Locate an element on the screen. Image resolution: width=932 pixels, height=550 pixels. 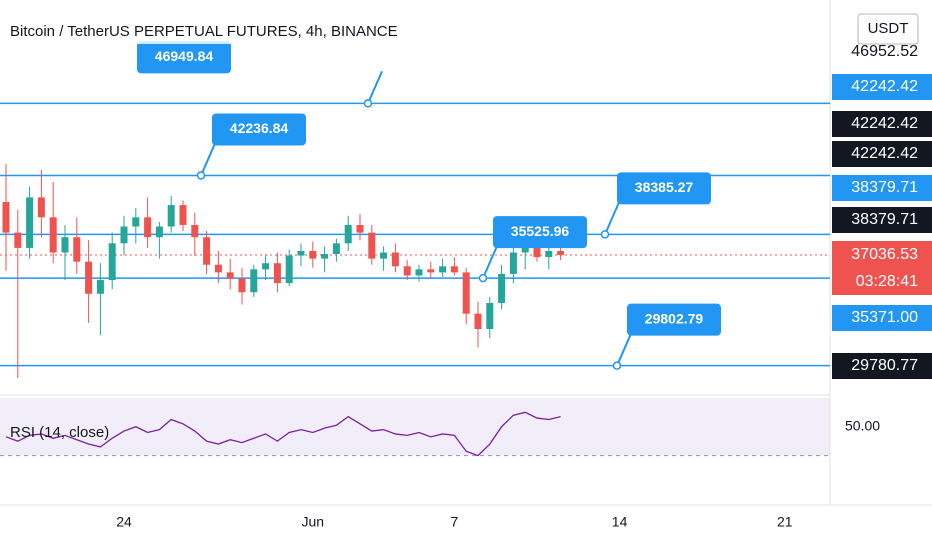
x-tick-label: 14 is located at coordinates (620, 522).